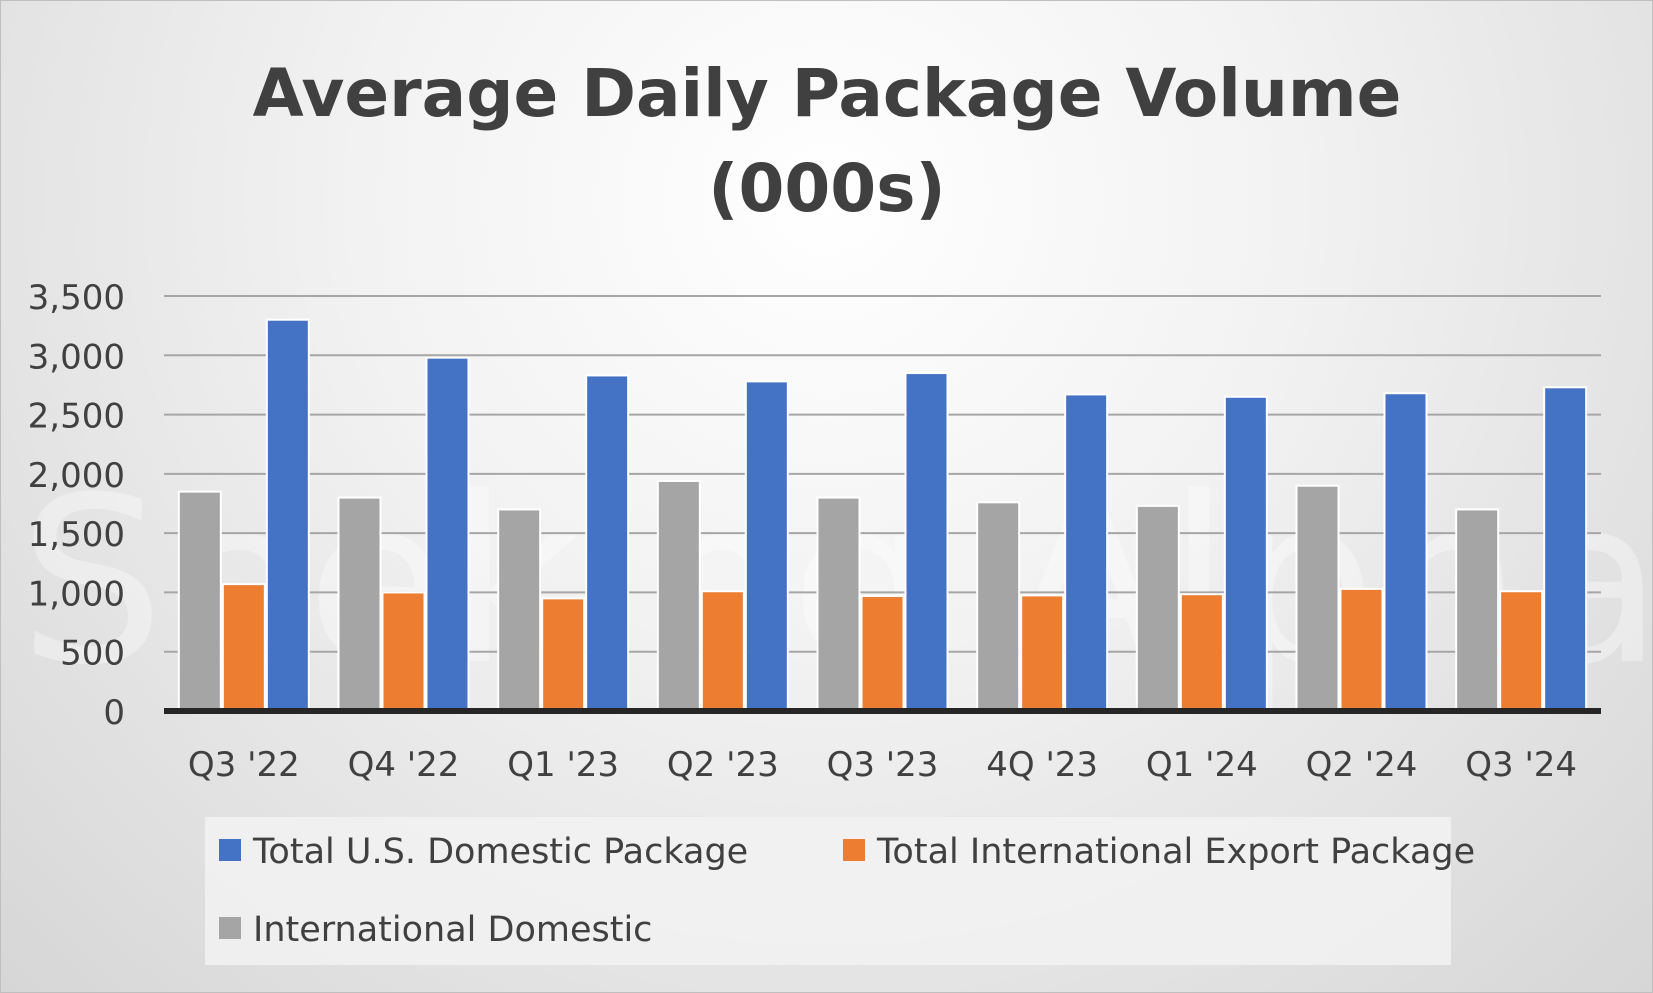 This screenshot has width=1653, height=993. I want to click on legend-box, so click(828, 891).